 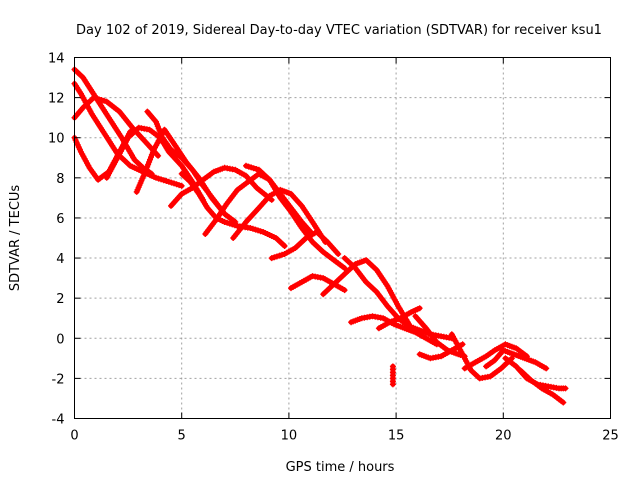 What do you see at coordinates (56, 59) in the screenshot?
I see `y-tick-label: 14` at bounding box center [56, 59].